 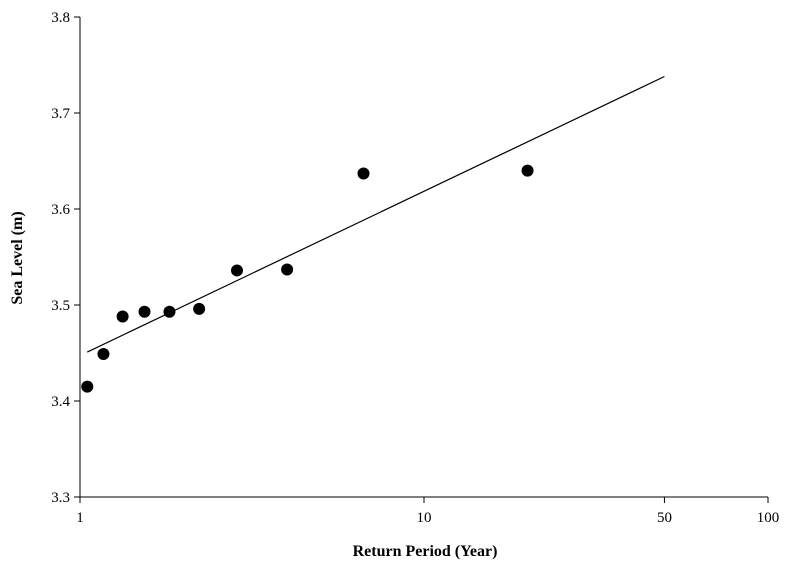 I want to click on x-tick-label: 50, so click(x=664, y=518).